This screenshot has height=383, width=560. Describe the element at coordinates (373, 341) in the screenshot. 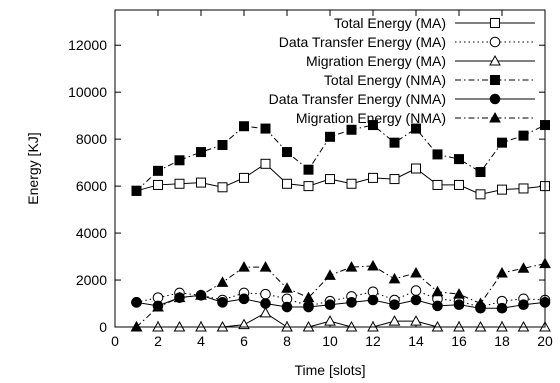

I see `x-tick-label: 12` at that location.